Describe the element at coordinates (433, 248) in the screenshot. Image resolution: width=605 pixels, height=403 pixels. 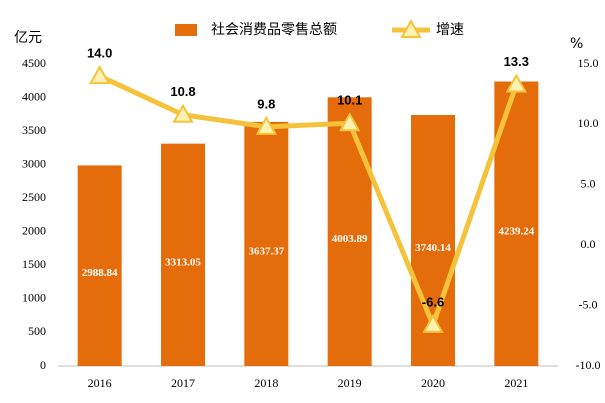
I see `bar-value-label: 3740.14` at that location.